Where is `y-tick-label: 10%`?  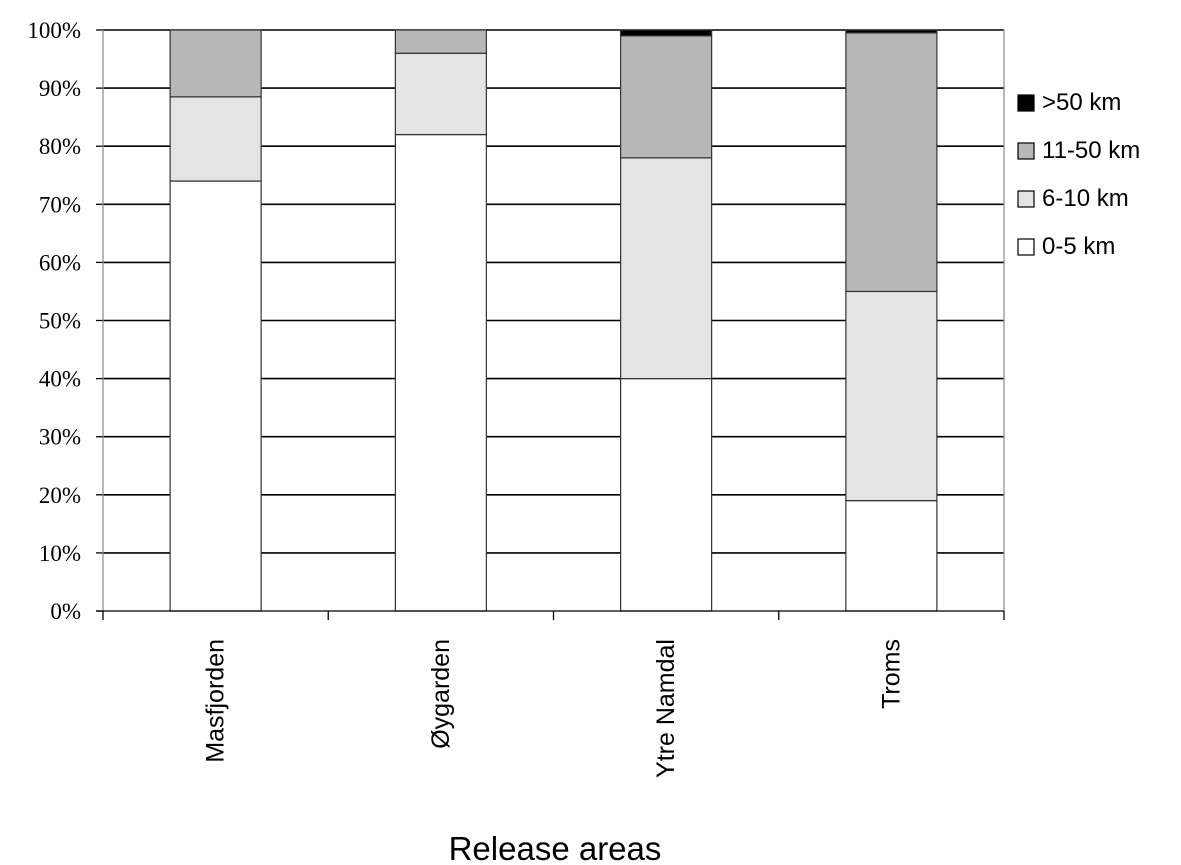 y-tick-label: 10% is located at coordinates (60, 553).